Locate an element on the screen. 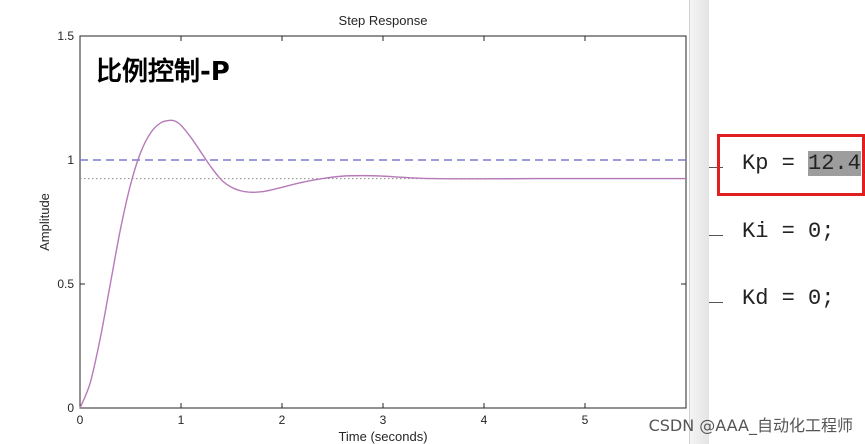 The height and width of the screenshot is (444, 865). code-line-kd: Kd = 0; is located at coordinates (788, 298).